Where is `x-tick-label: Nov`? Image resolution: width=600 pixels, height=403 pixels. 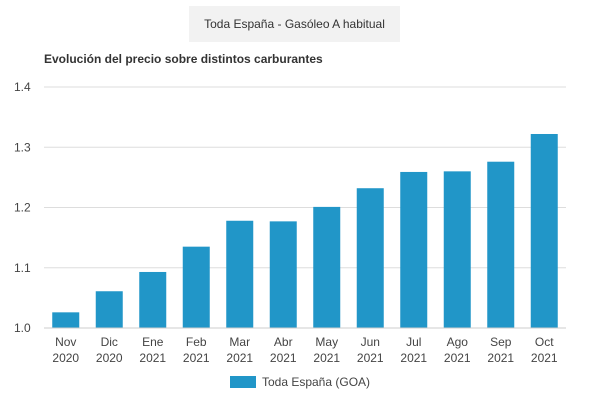 x-tick-label: Nov is located at coordinates (65, 342).